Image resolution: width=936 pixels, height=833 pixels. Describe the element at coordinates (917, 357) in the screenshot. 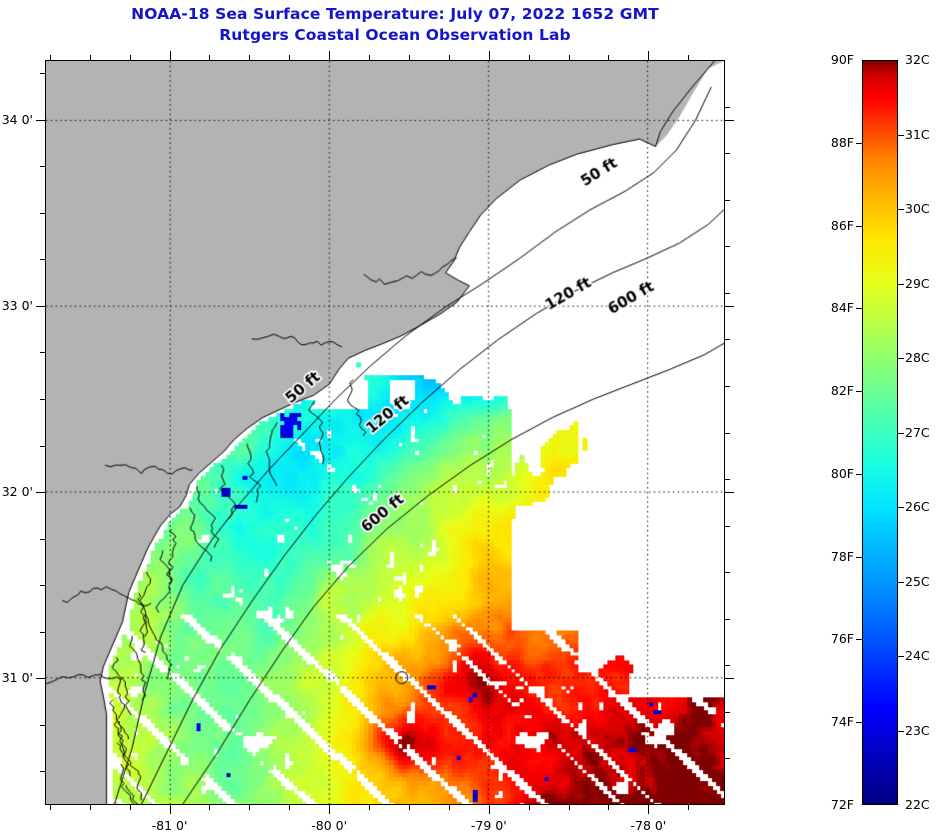

I see `colorbar-celsius-label: 28C` at that location.